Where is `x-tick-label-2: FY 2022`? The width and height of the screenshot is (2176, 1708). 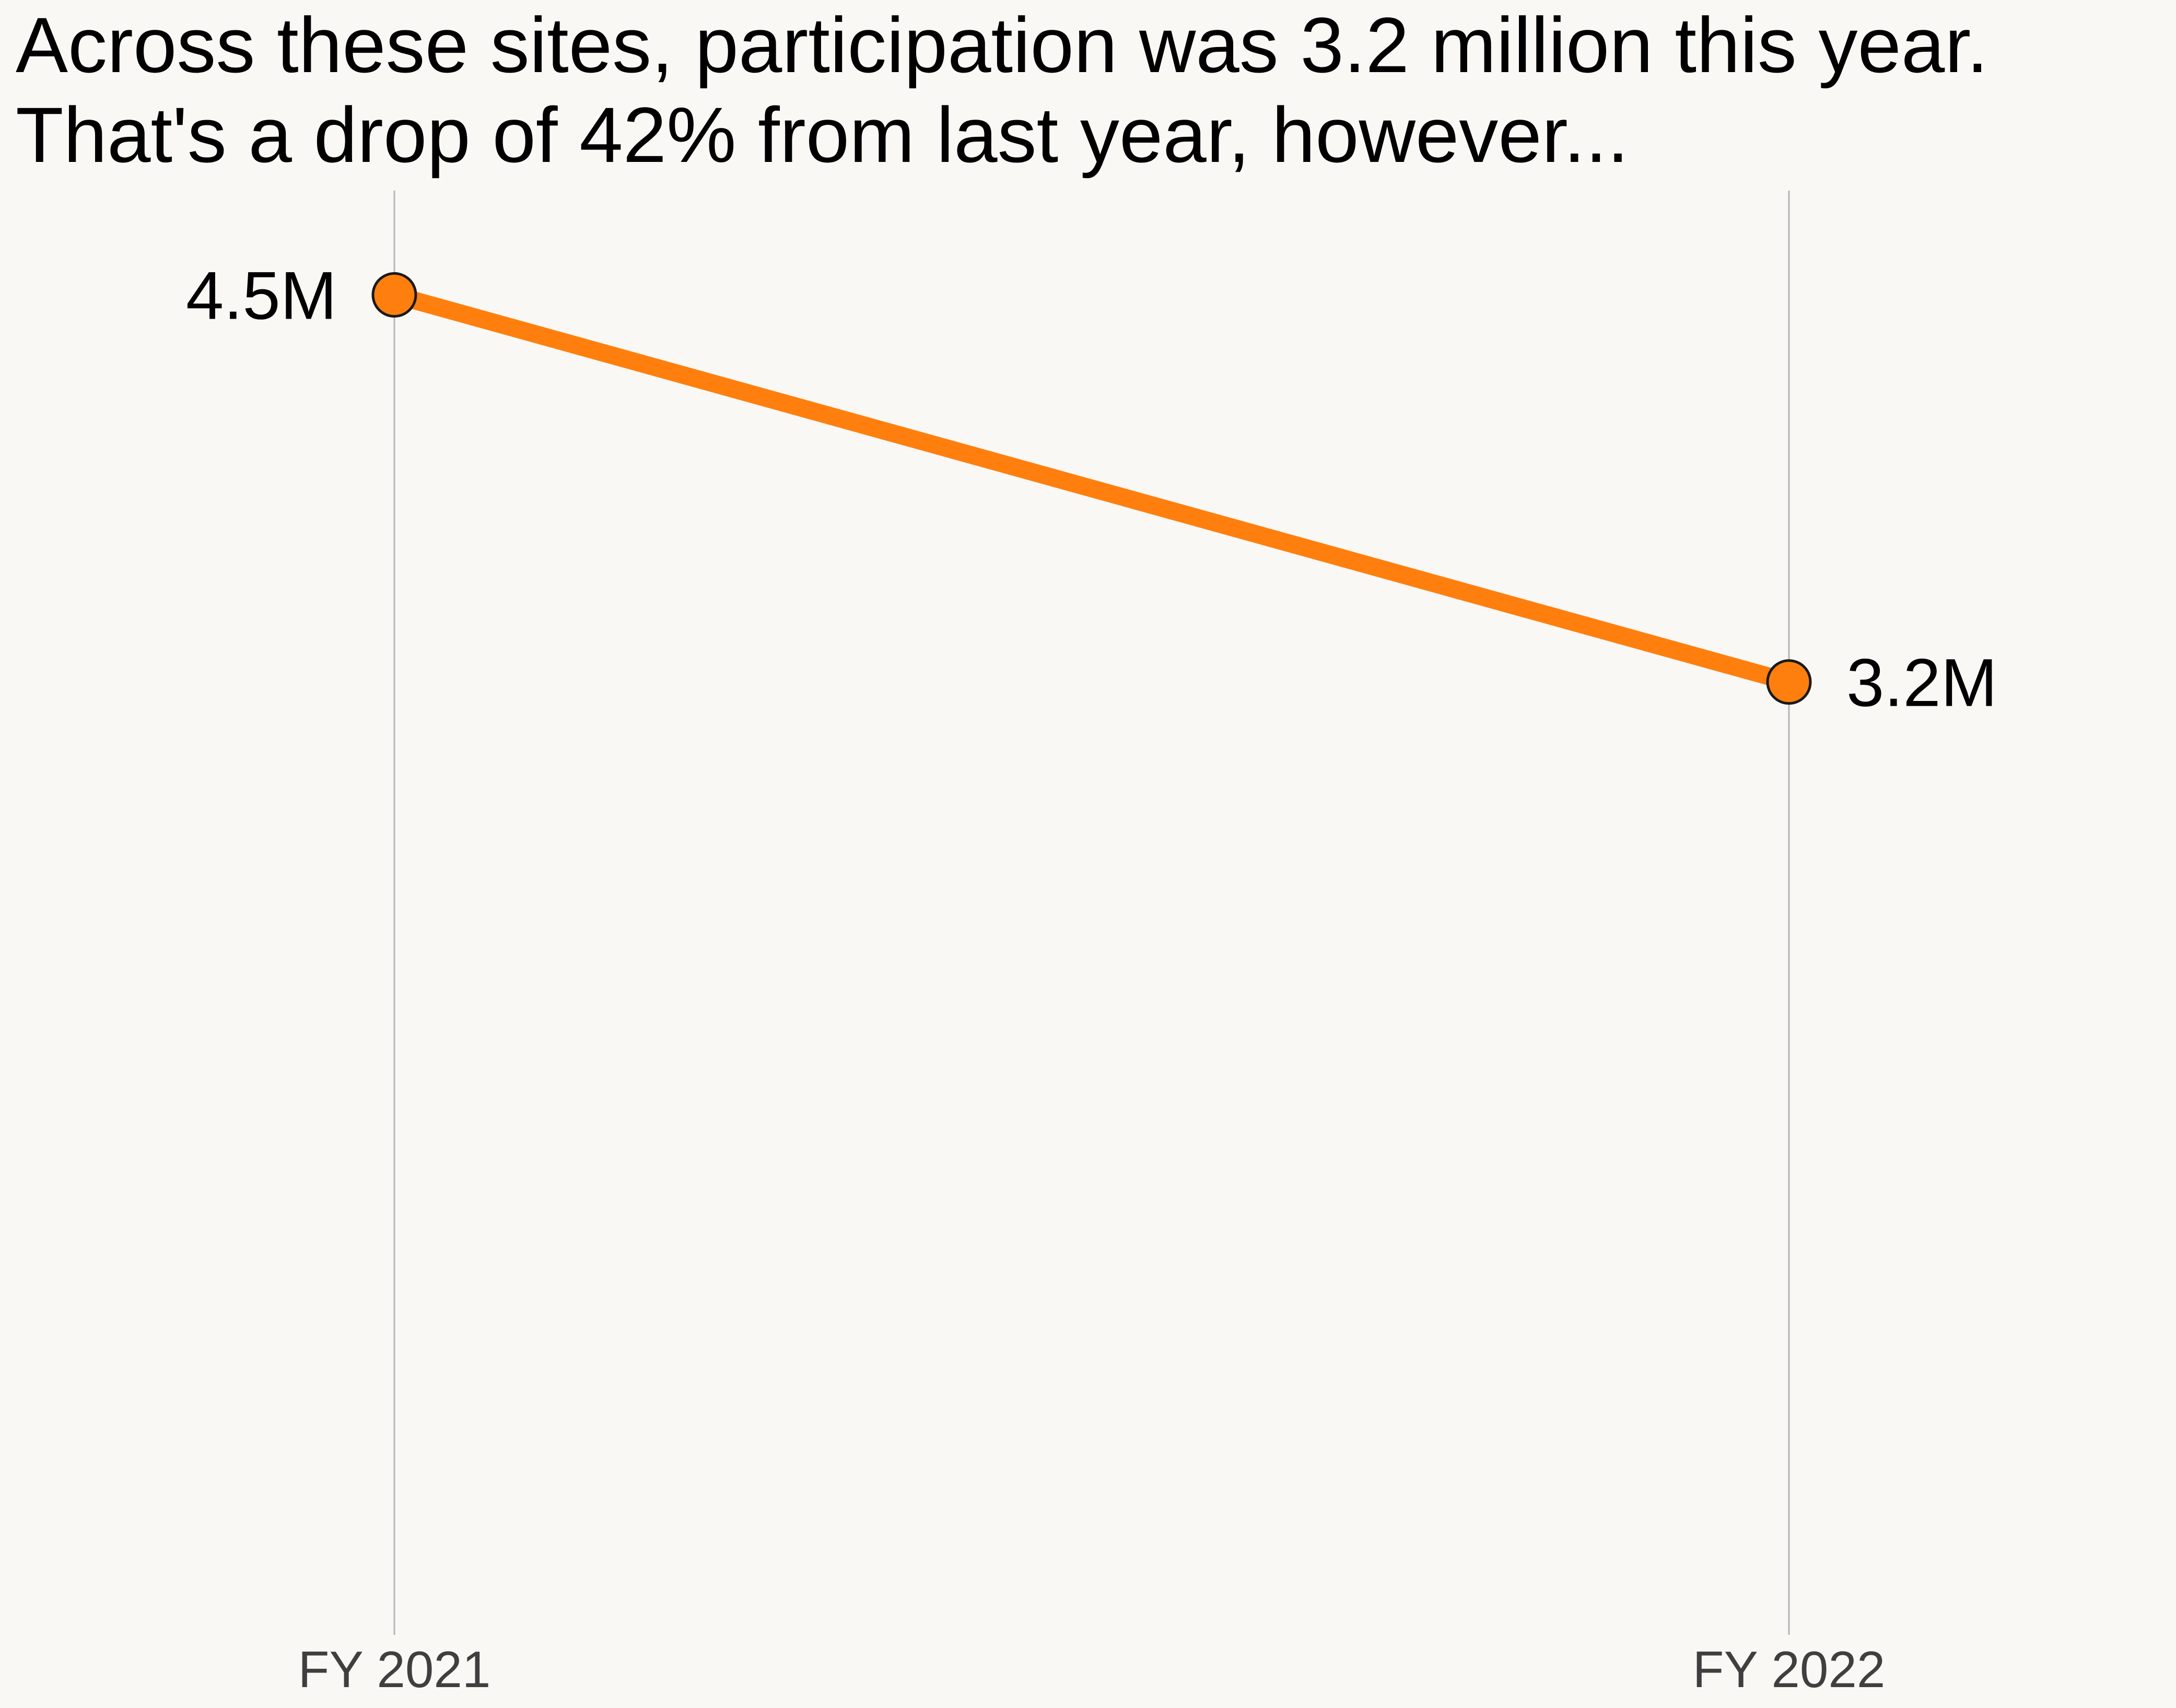
x-tick-label-2: FY 2022 is located at coordinates (1790, 1669).